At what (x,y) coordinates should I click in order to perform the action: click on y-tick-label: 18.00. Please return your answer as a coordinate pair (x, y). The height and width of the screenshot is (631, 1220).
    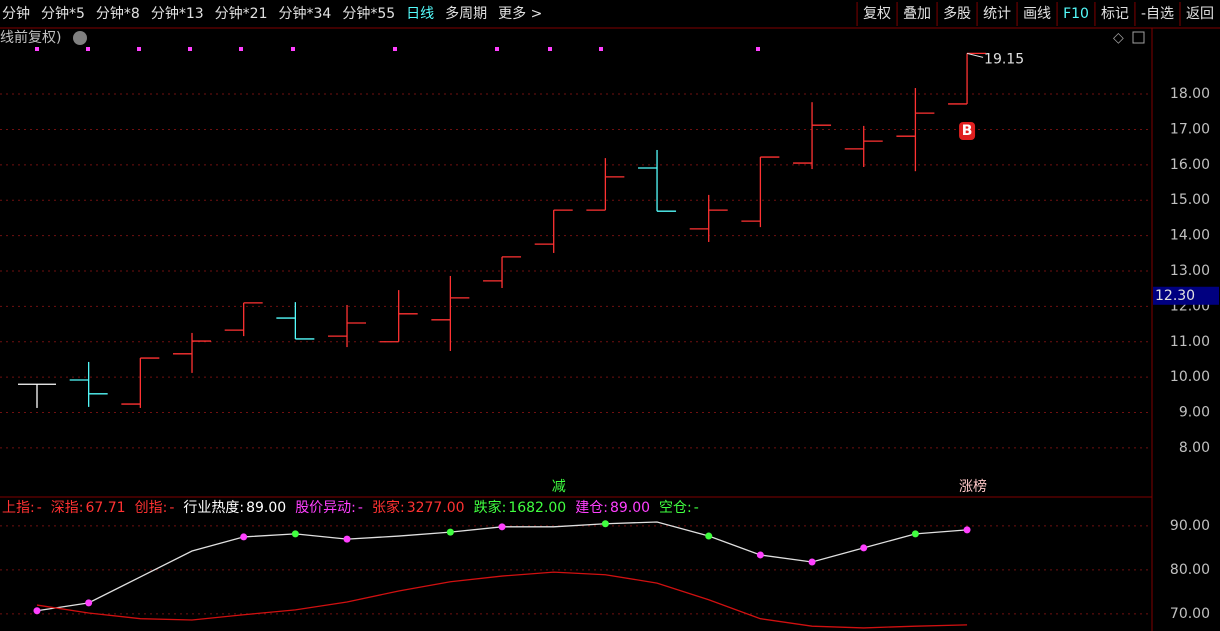
    Looking at the image, I should click on (1190, 94).